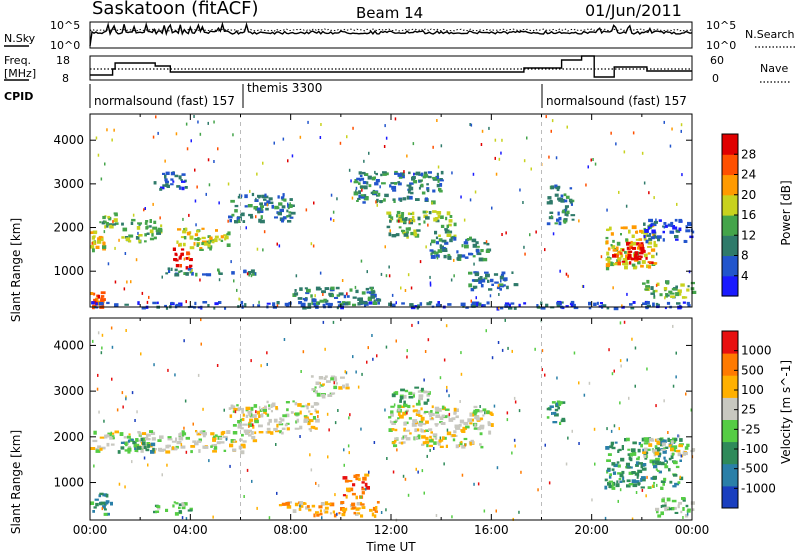  Describe the element at coordinates (17, 60) in the screenshot. I see `freq-label-1: Freq.` at that location.